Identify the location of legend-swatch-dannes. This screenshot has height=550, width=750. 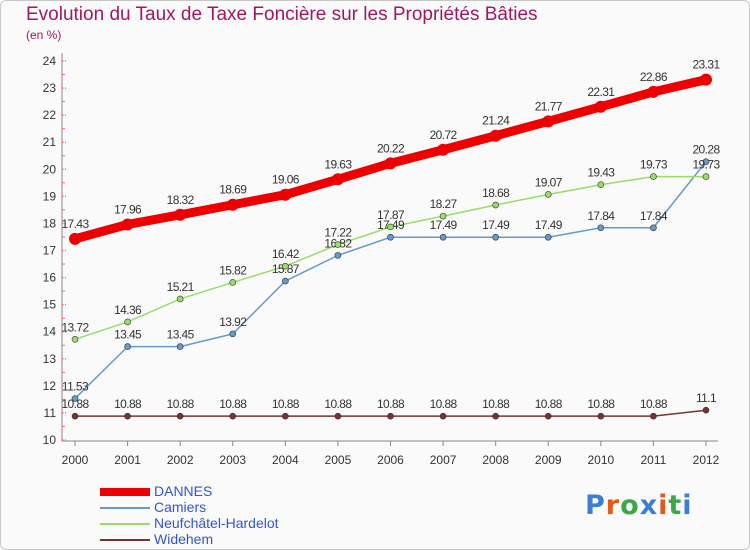
(125, 492).